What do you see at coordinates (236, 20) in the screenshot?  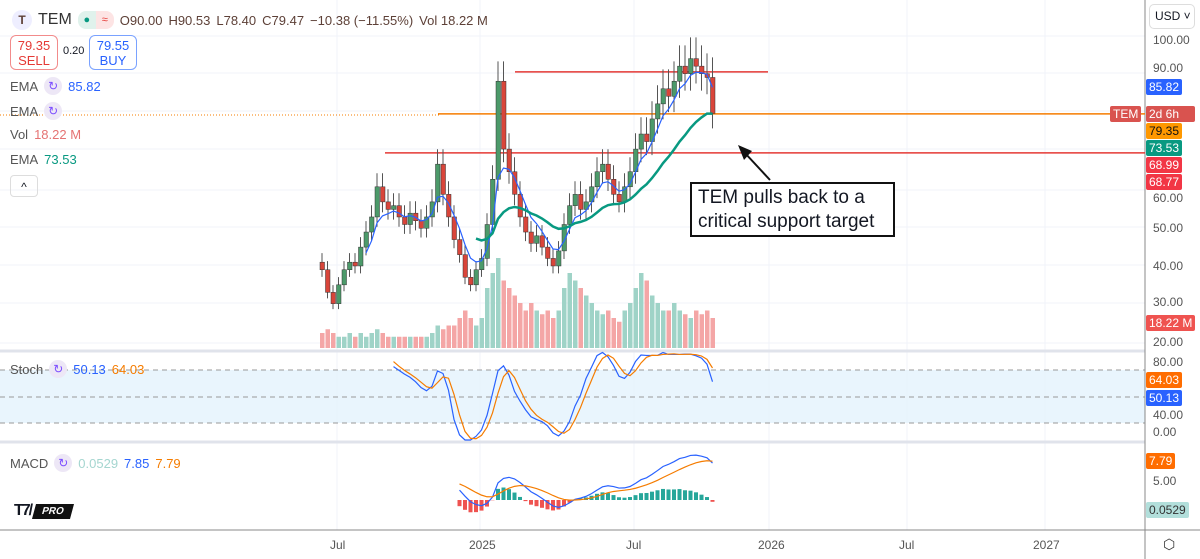 I see `ohlc-low: L78.40` at bounding box center [236, 20].